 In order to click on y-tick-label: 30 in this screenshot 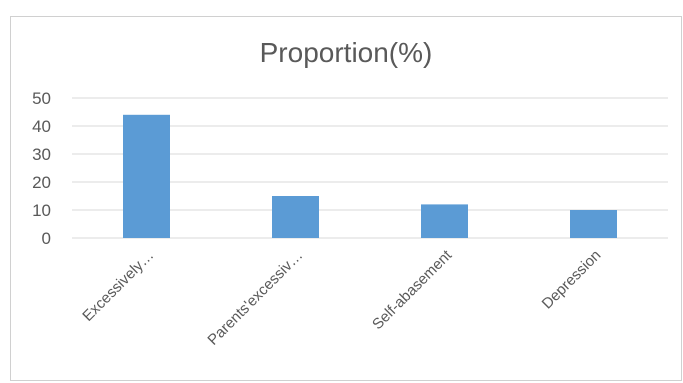, I will do `click(41, 154)`.